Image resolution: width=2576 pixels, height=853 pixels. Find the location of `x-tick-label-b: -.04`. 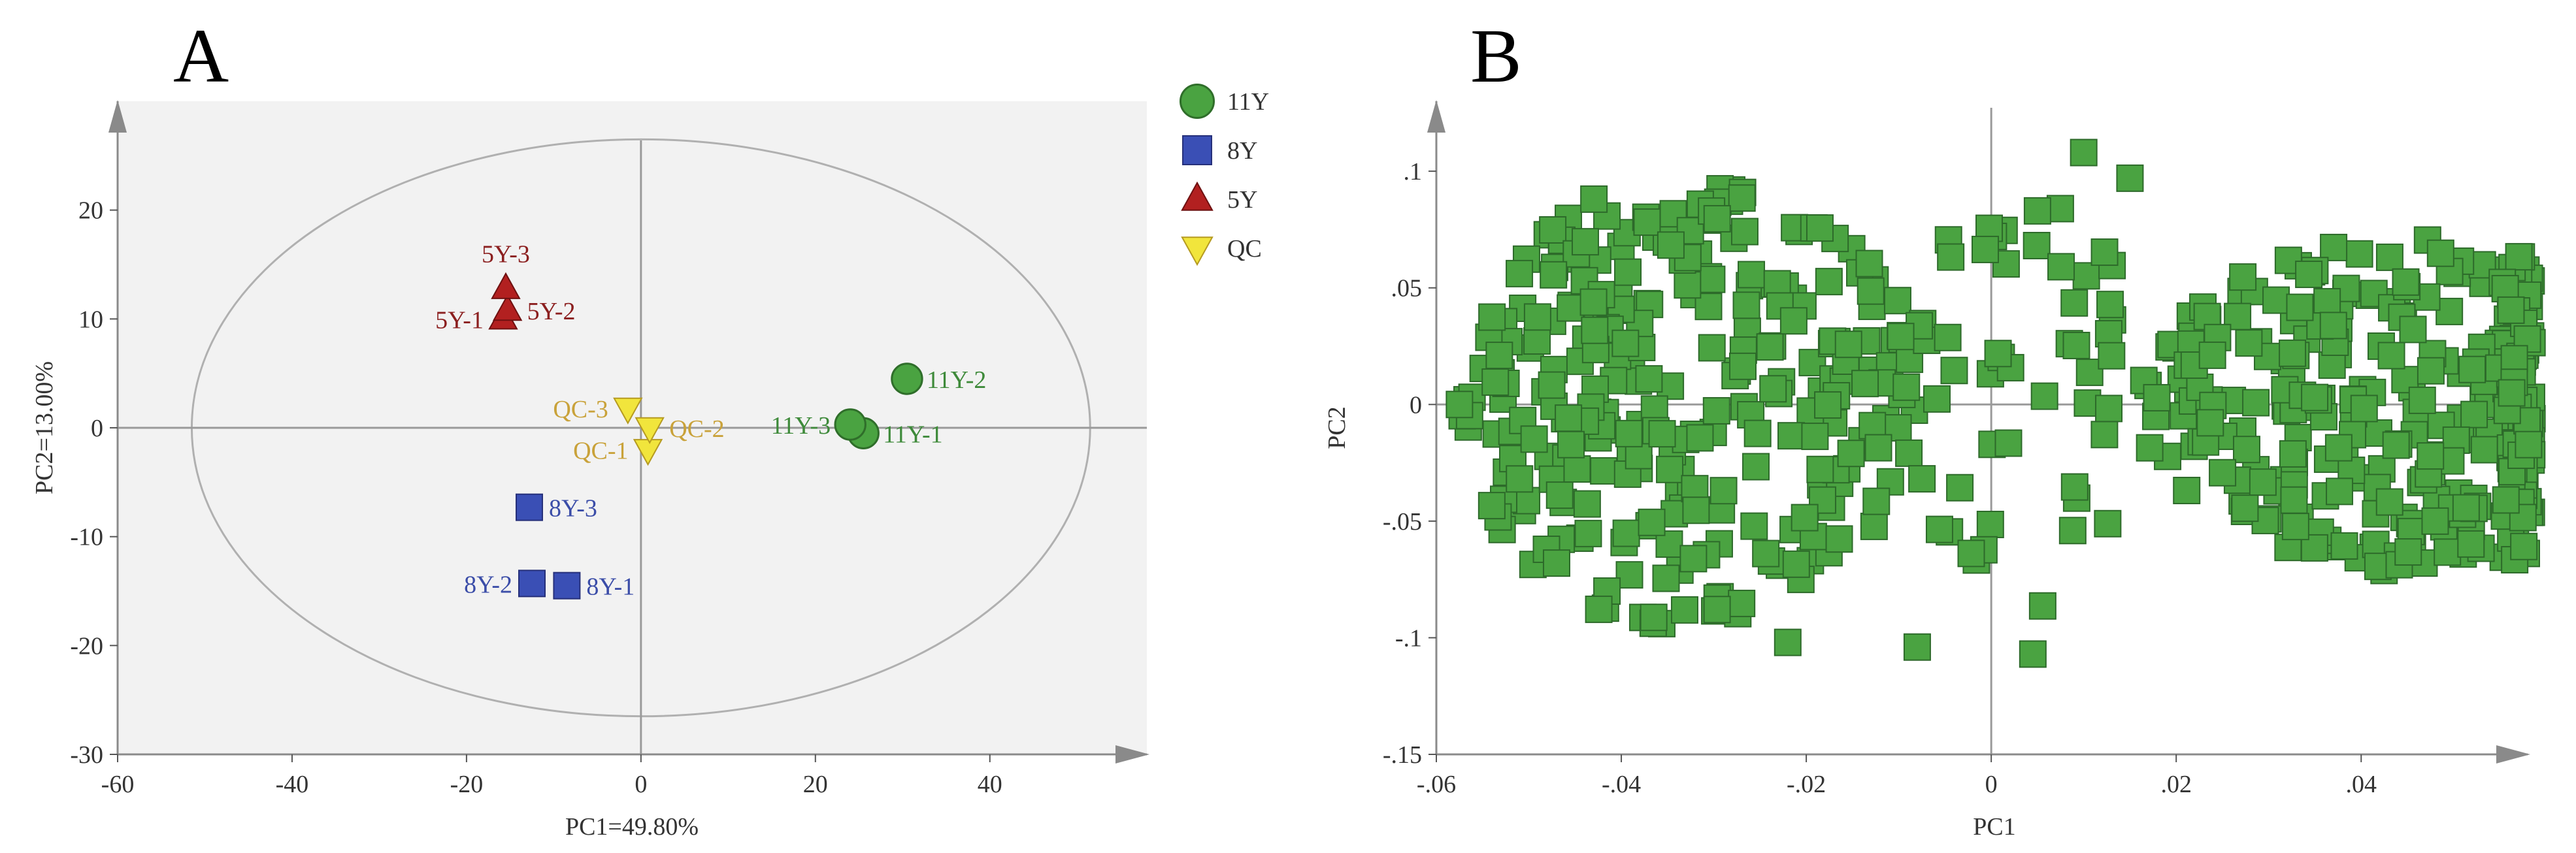

x-tick-label-b: -.04 is located at coordinates (1621, 785).